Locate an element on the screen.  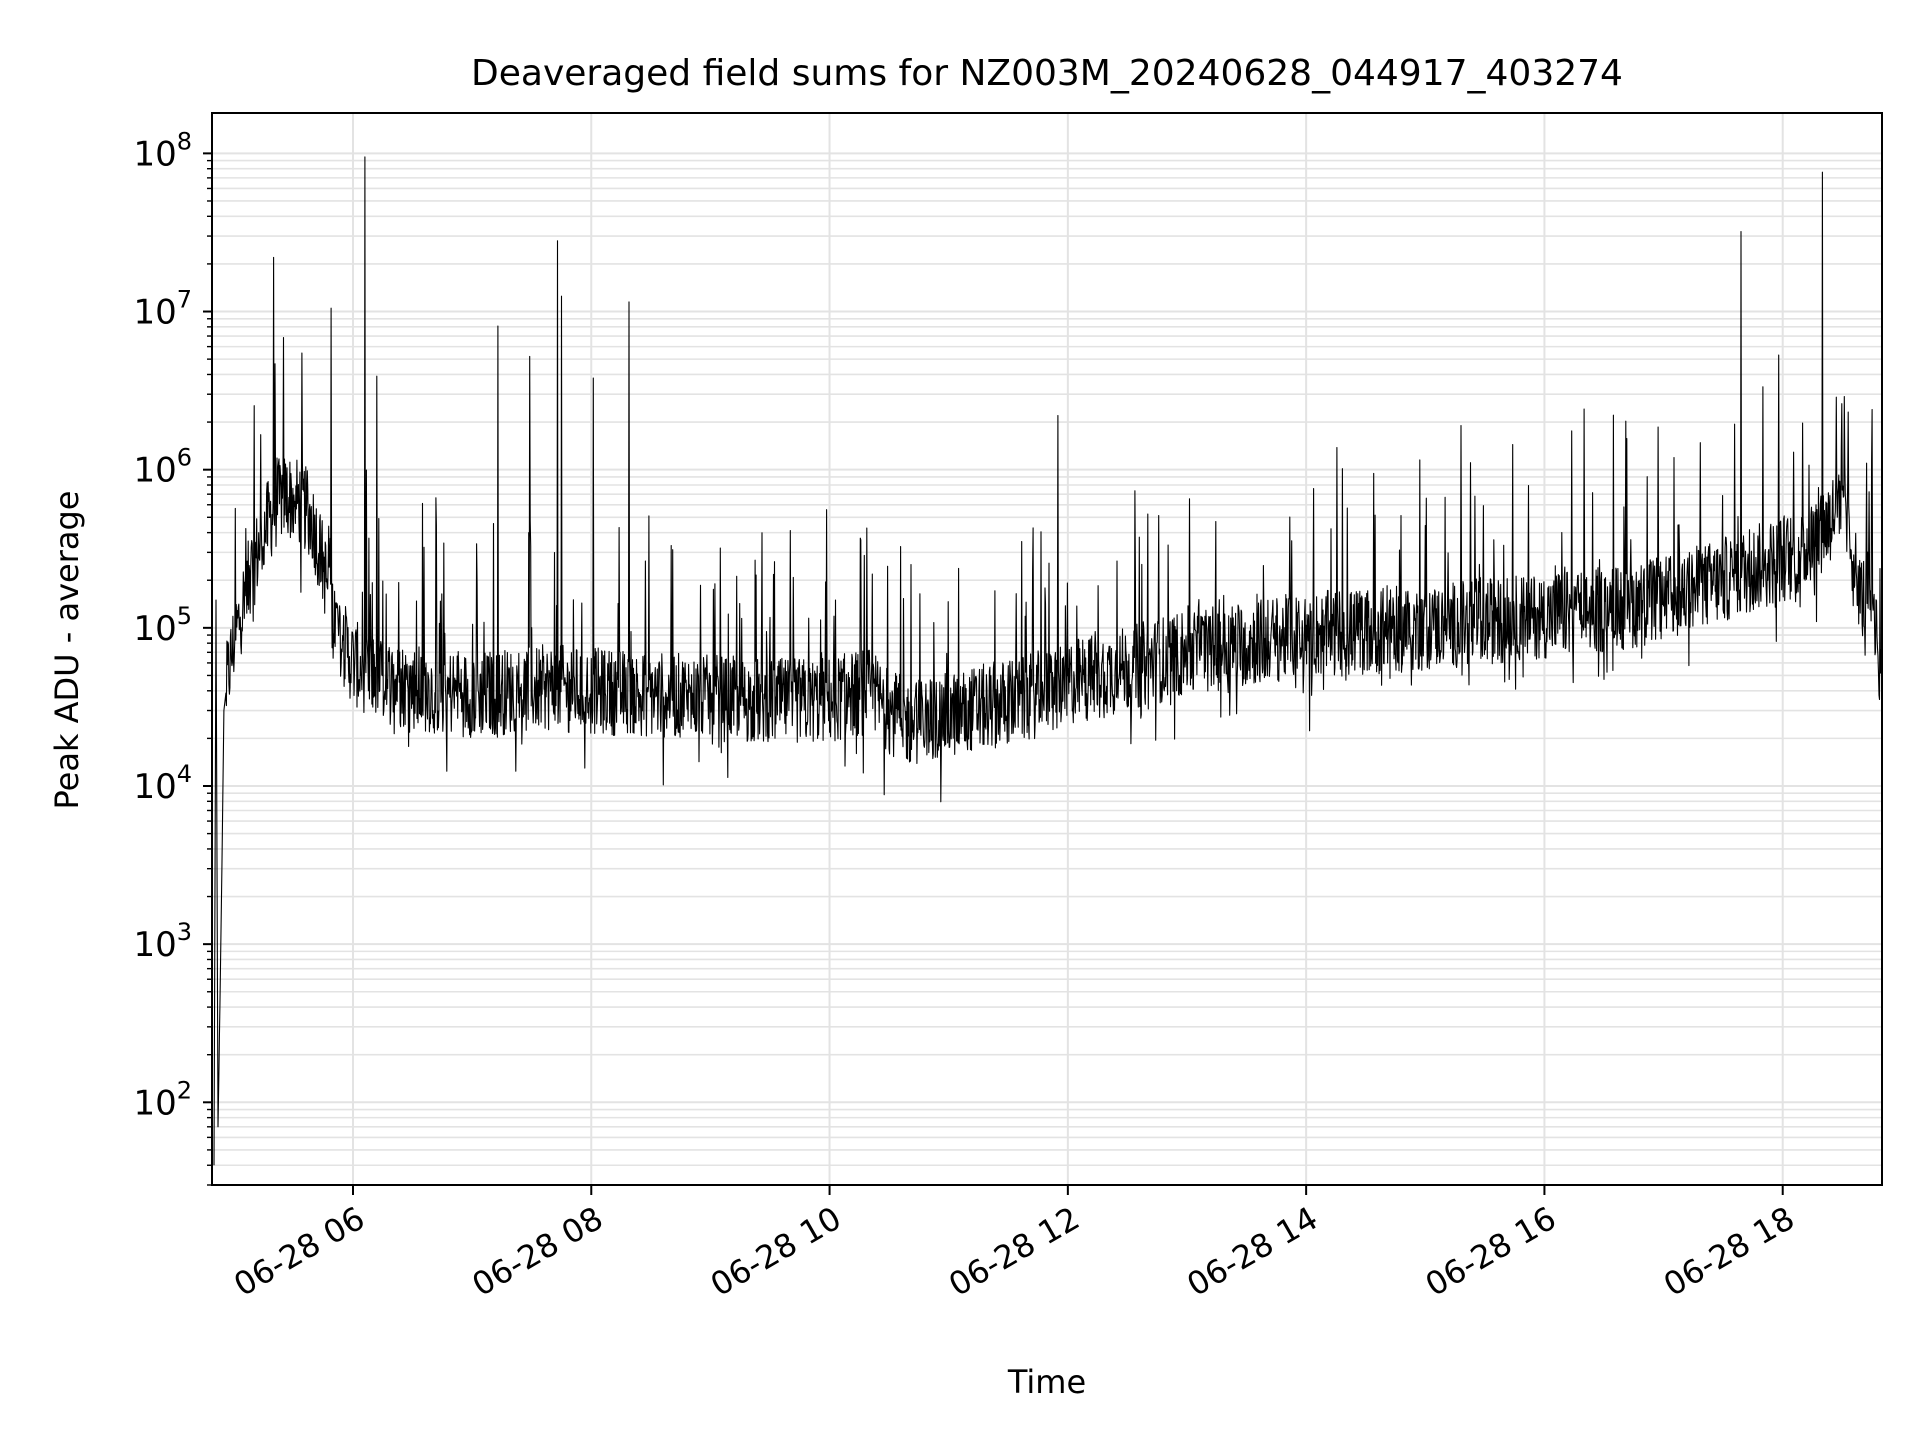
y-tick-label: 10⁶ is located at coordinates (162, 467).